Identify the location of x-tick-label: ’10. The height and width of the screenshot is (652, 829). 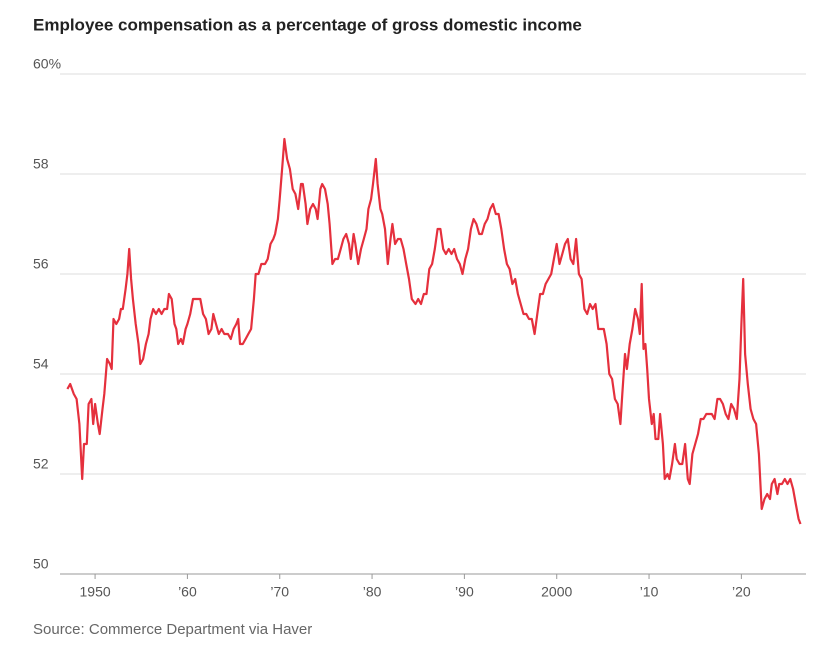
(649, 592).